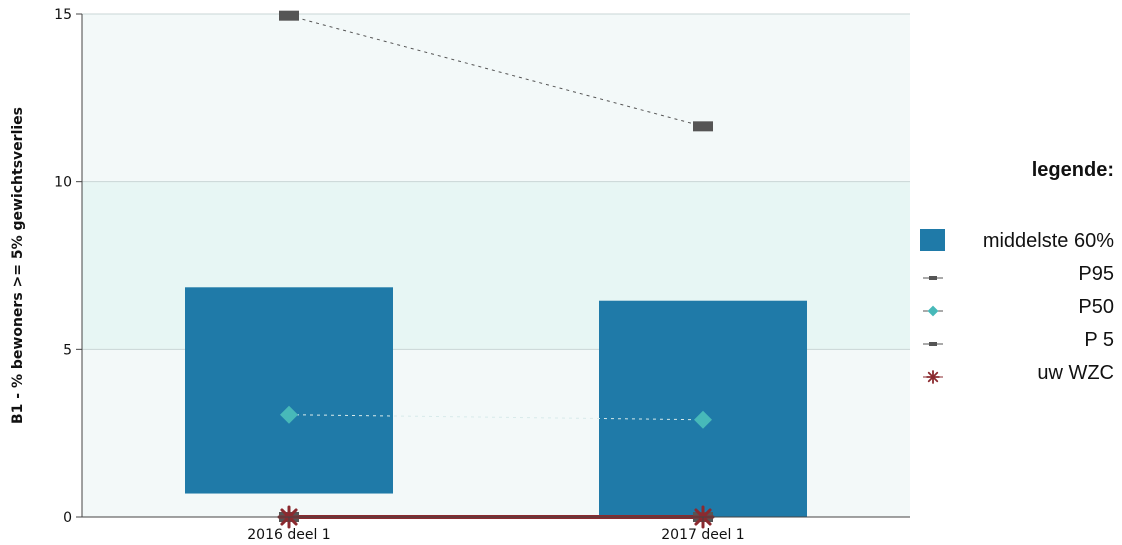 The width and height of the screenshot is (1122, 545). I want to click on x-tick-label: 2017 deel 1, so click(702, 535).